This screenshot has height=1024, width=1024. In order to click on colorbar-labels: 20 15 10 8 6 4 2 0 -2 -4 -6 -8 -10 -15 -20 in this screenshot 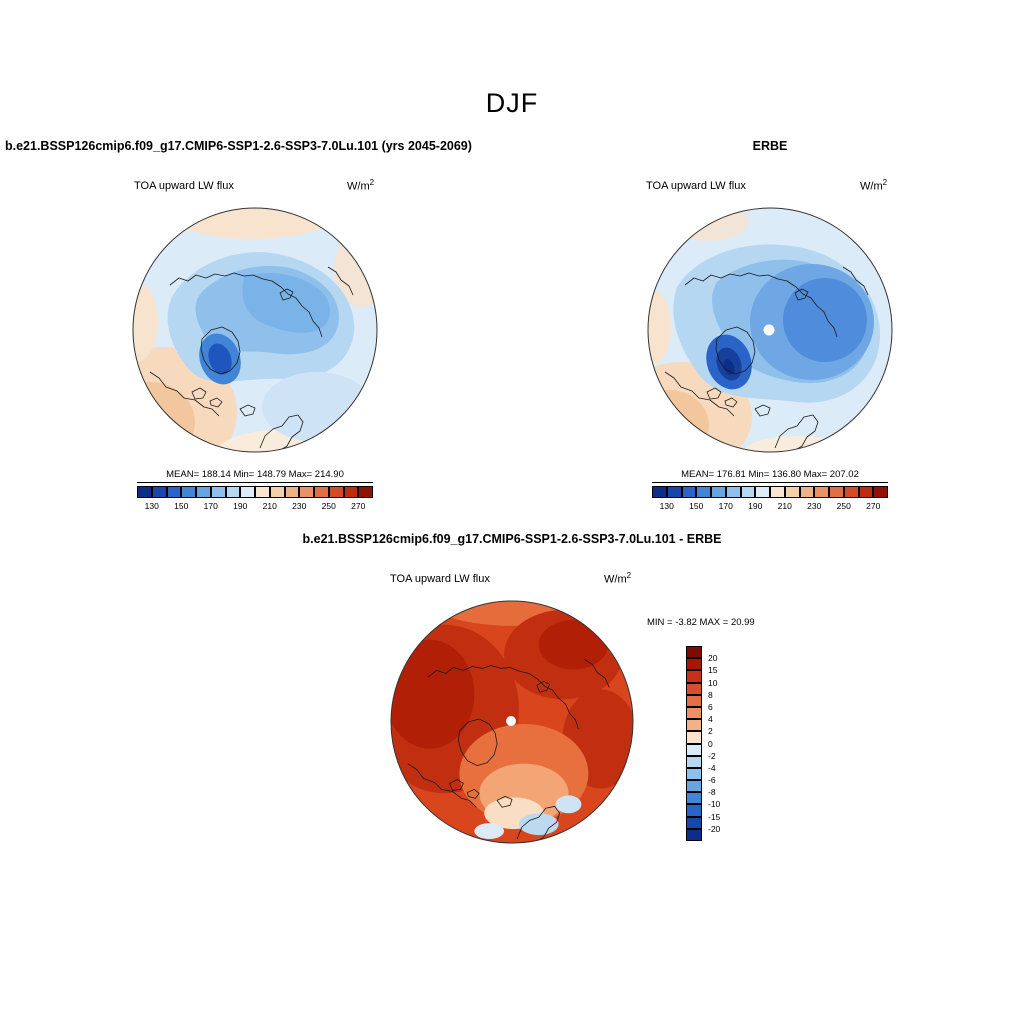, I will do `click(725, 743)`.